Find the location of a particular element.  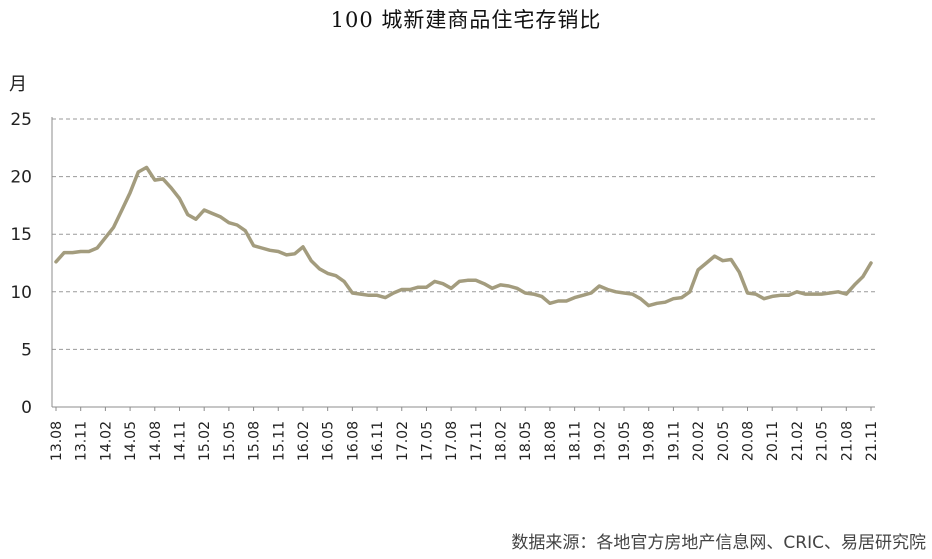

x-tick-label: 20.02 is located at coordinates (699, 441).